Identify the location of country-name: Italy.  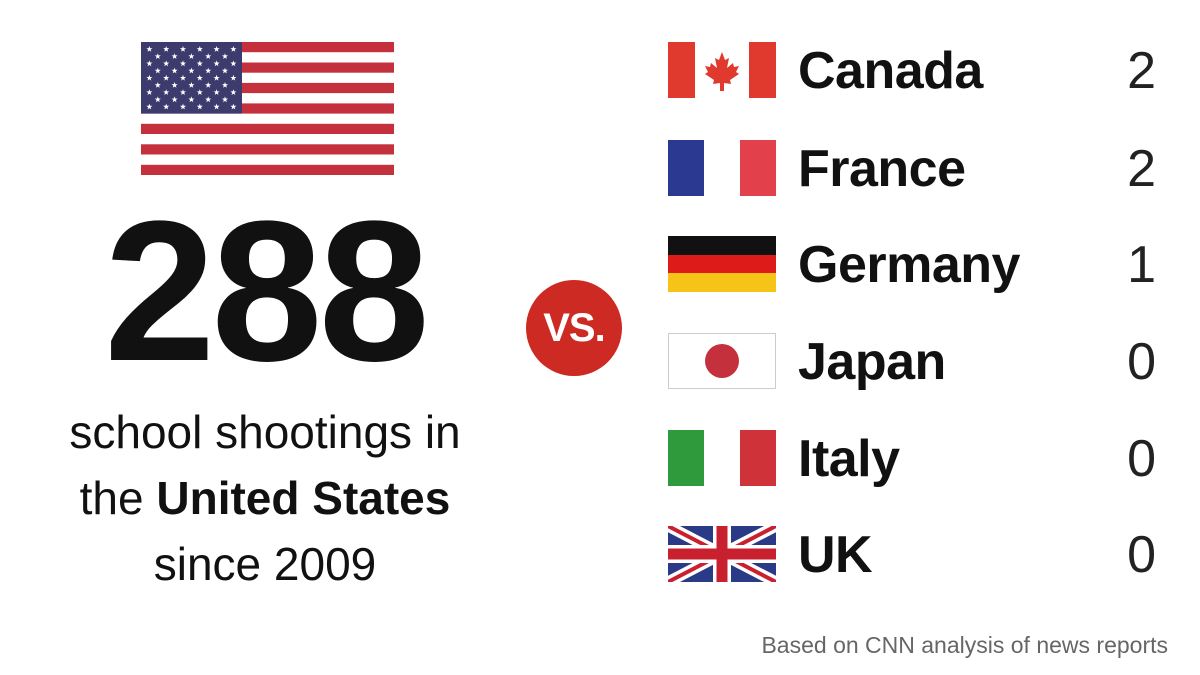
(849, 459).